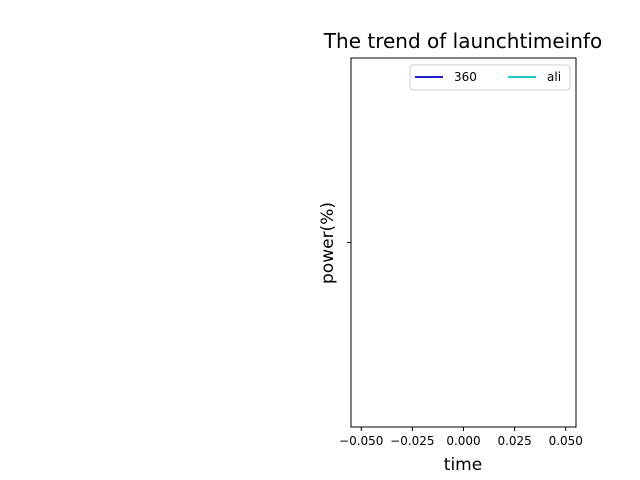  Describe the element at coordinates (465, 77) in the screenshot. I see `legend-label-360: 360` at that location.